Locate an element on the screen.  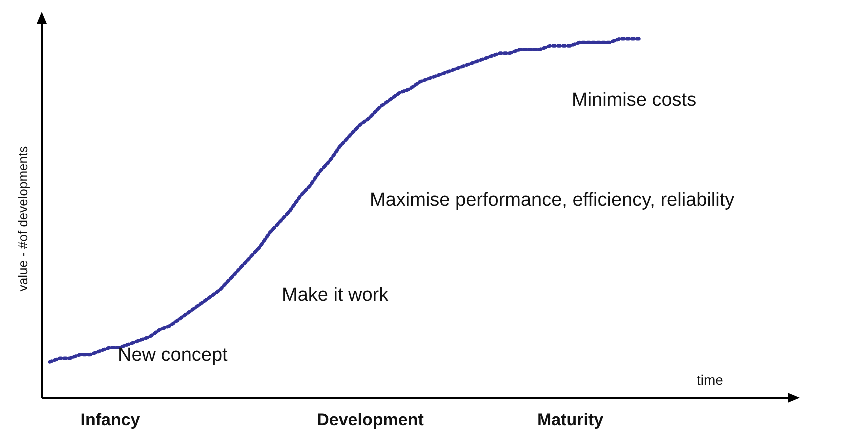
x-tick-label: Development is located at coordinates (370, 420).